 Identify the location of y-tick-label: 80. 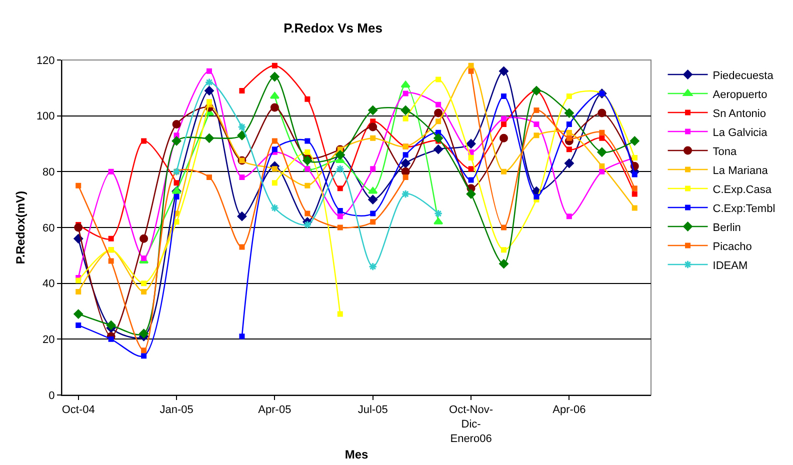
(48, 172).